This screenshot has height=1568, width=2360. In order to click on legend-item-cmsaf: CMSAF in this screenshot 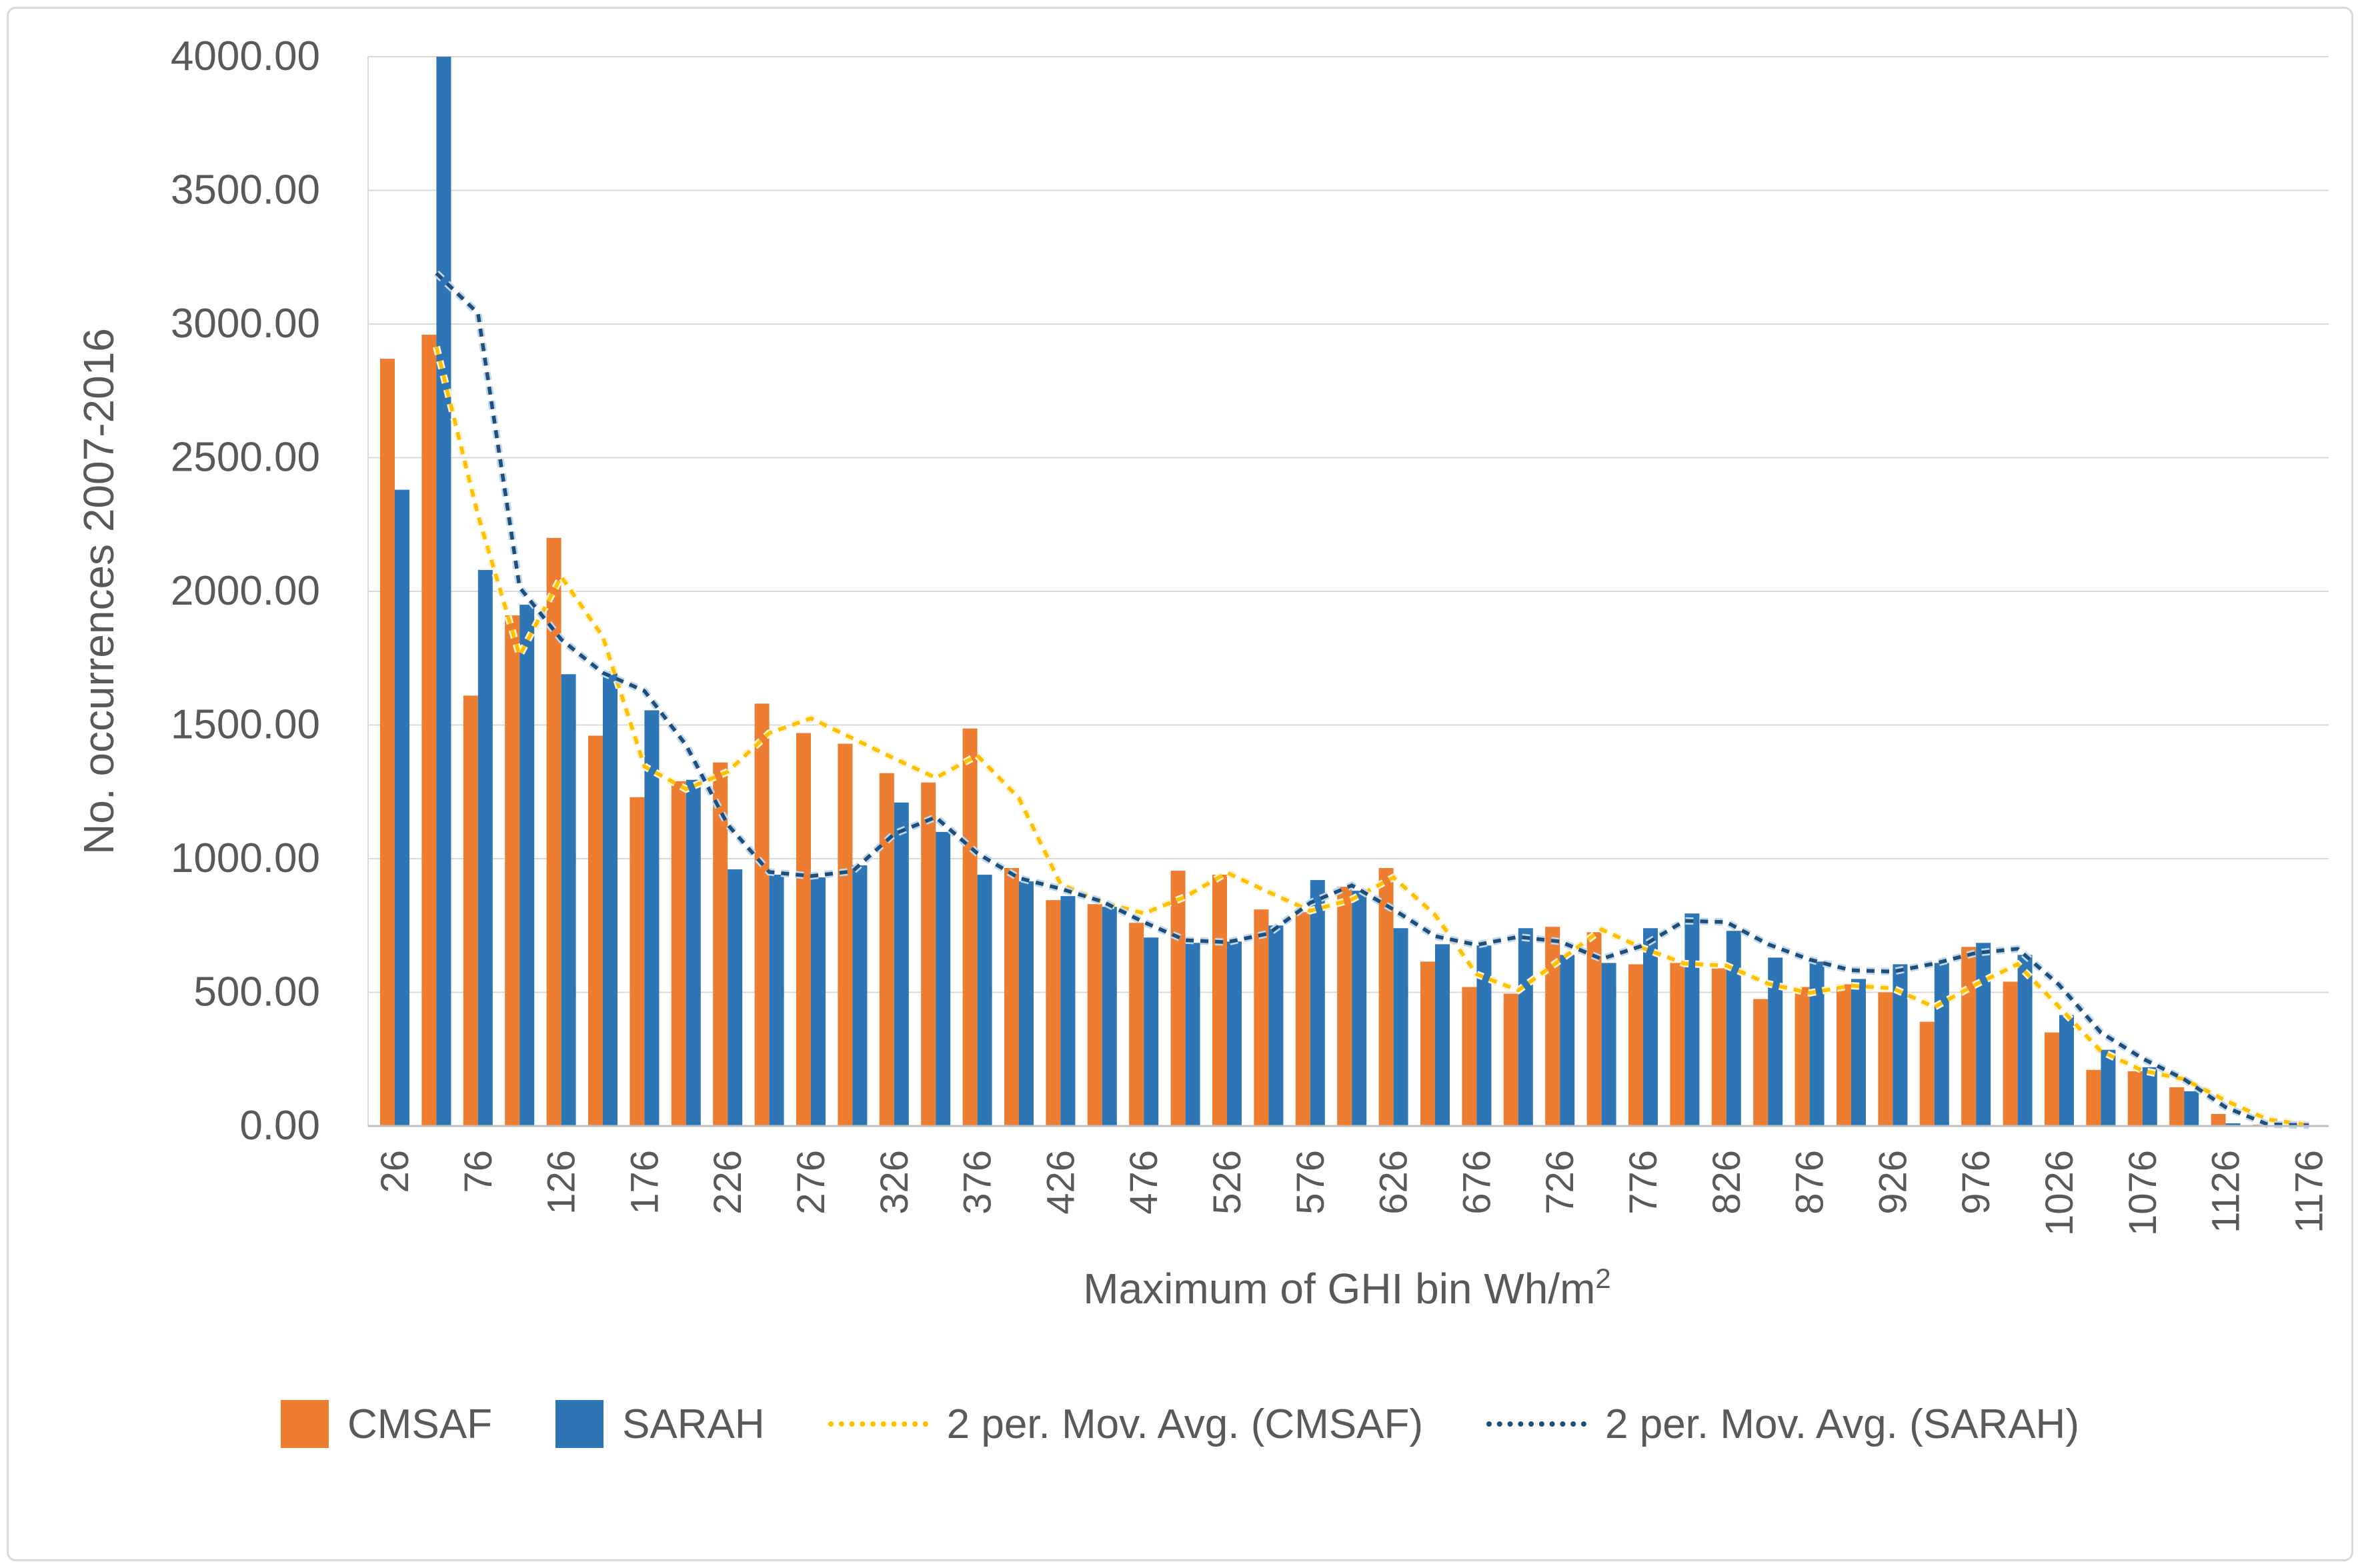, I will do `click(386, 1424)`.